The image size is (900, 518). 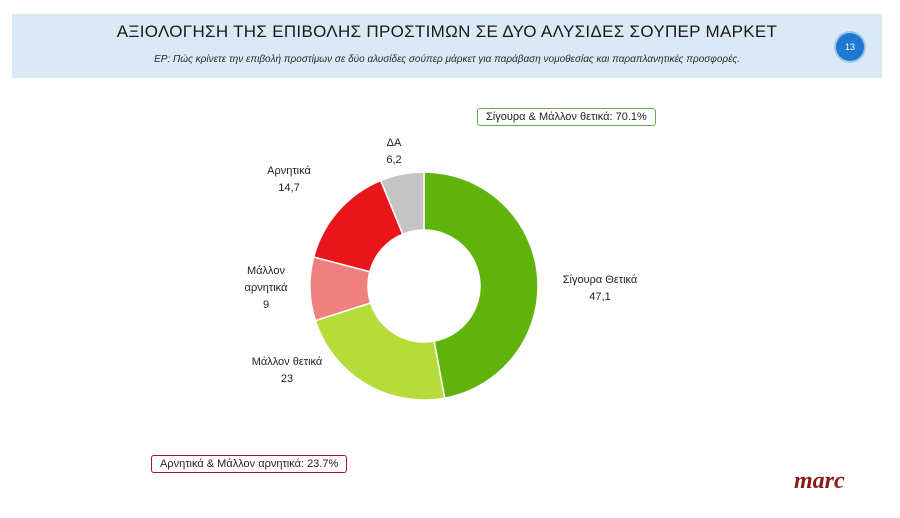 What do you see at coordinates (402, 203) in the screenshot?
I see `slice-da` at bounding box center [402, 203].